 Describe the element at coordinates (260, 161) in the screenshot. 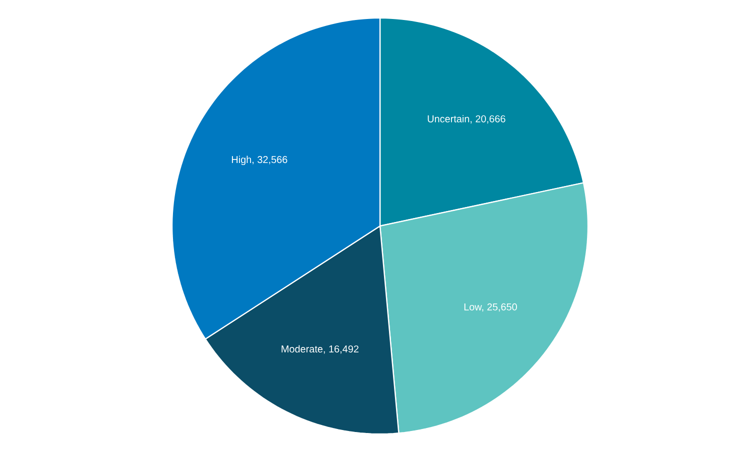

I see `data-label: High, 32,566` at that location.